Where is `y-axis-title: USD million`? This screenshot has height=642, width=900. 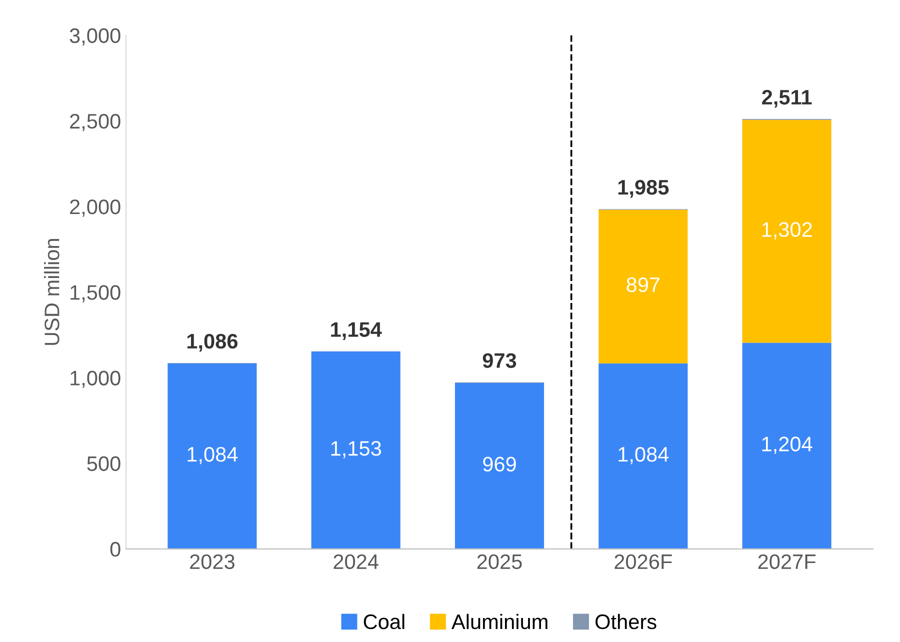 y-axis-title: USD million is located at coordinates (52, 292).